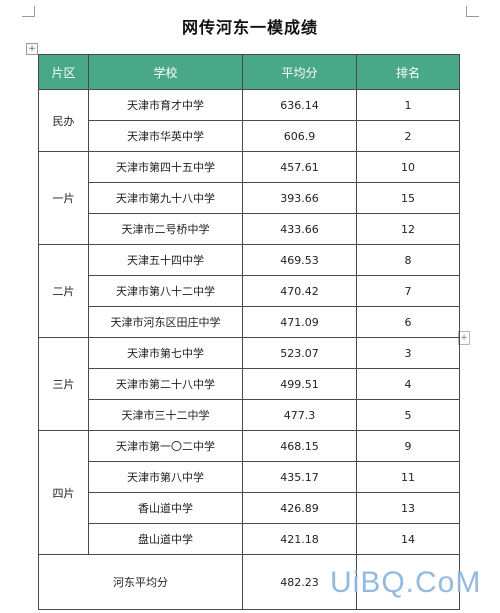 This screenshot has width=500, height=613. What do you see at coordinates (408, 229) in the screenshot?
I see `rank-cell: 12` at bounding box center [408, 229].